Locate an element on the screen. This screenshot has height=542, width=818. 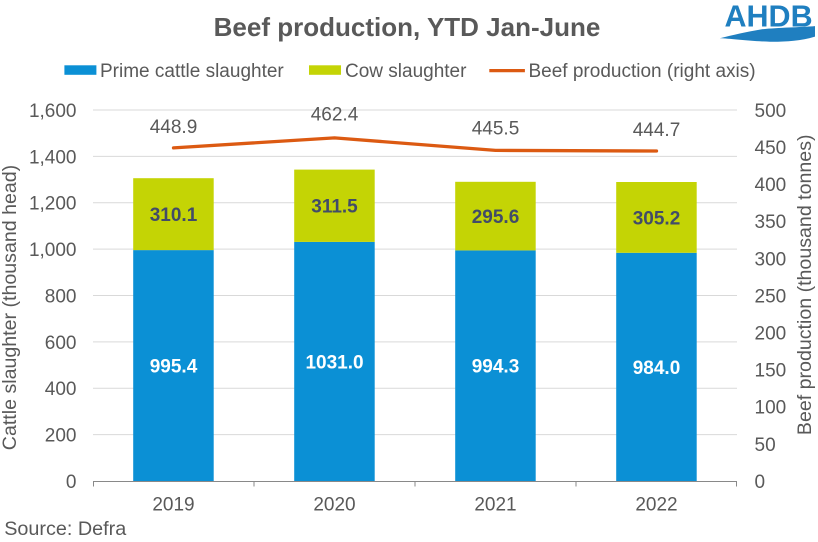
svg-text: Beef production (right axis) is located at coordinates (642, 71).